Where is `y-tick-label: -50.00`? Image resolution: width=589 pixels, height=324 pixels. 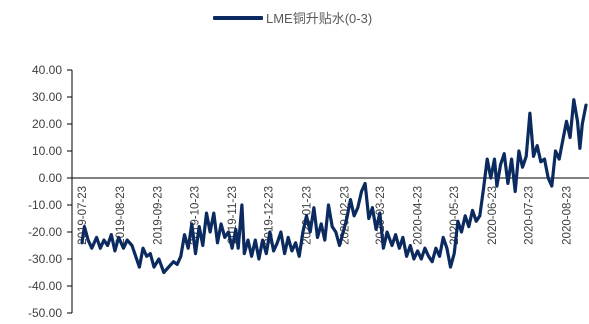
y-tick-label: -50.00 is located at coordinates (45, 313).